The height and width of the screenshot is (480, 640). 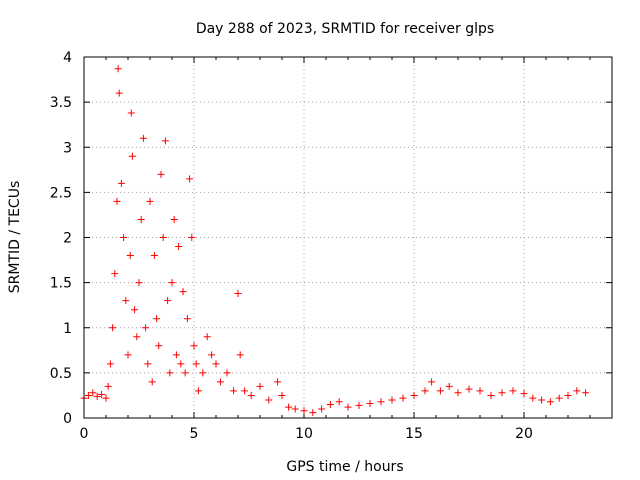 What do you see at coordinates (67, 329) in the screenshot?
I see `y-tick-label: 1` at bounding box center [67, 329].